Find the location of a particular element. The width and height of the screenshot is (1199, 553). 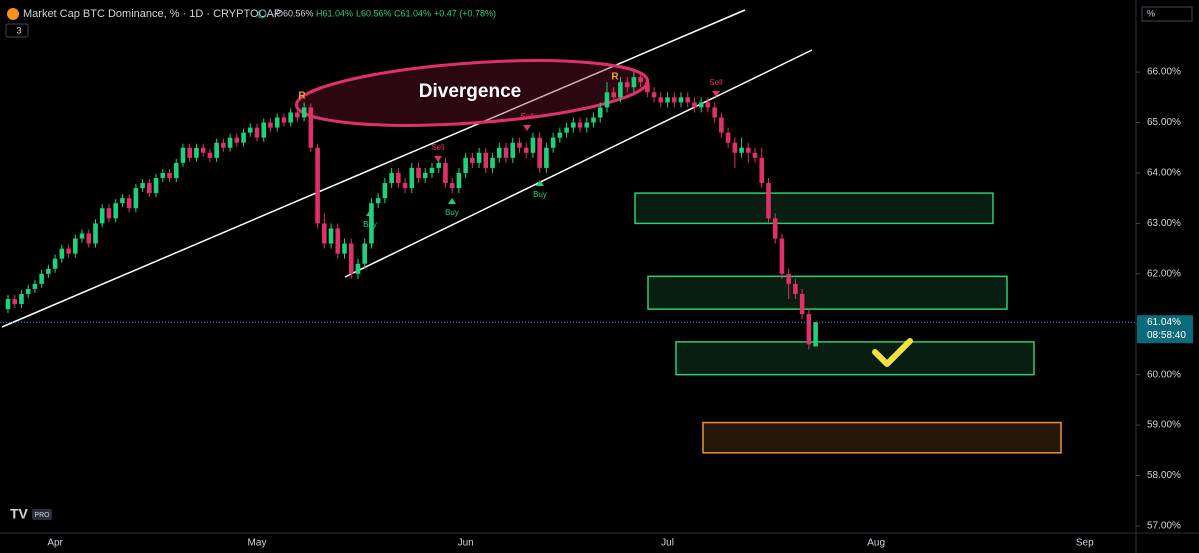

x-tick-label: May is located at coordinates (257, 543).